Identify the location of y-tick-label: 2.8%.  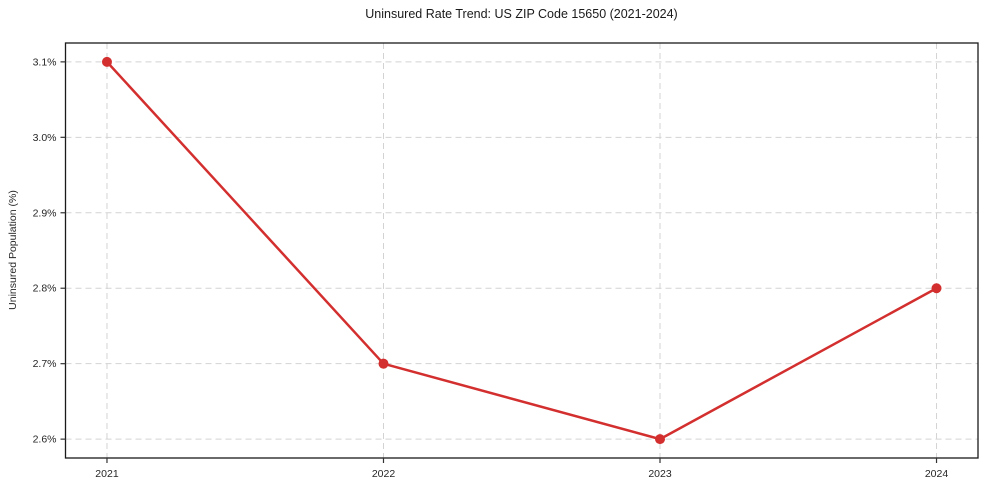
(45, 289).